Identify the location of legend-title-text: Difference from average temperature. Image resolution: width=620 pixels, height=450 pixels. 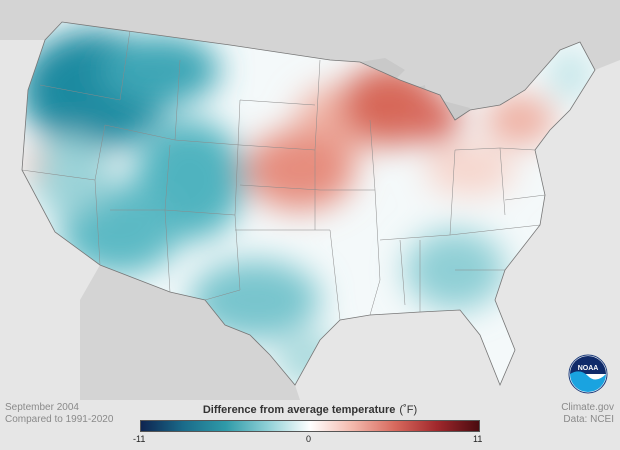
(299, 410).